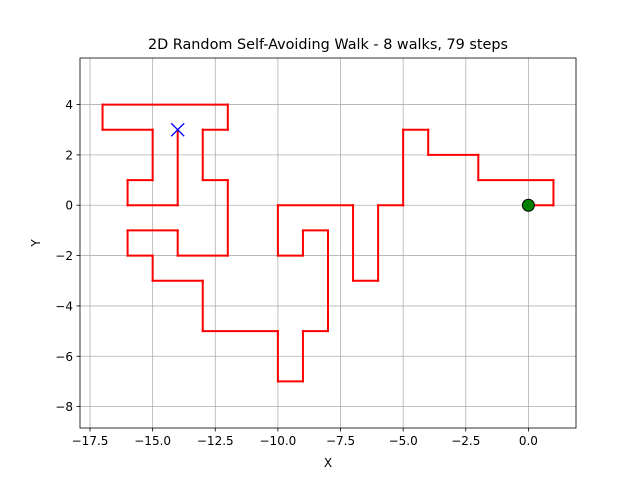 The width and height of the screenshot is (640, 480). I want to click on x-tick-label: 0.0, so click(528, 441).